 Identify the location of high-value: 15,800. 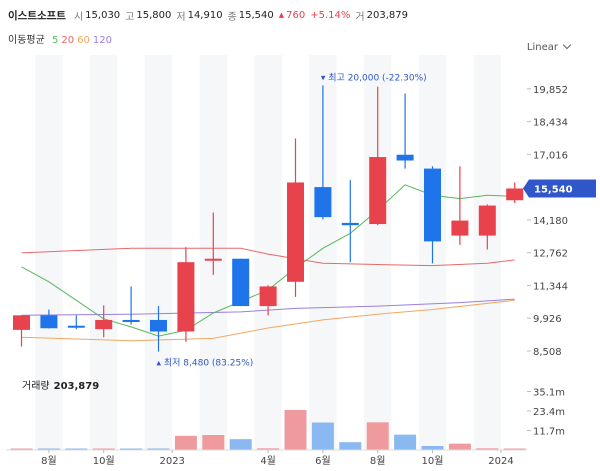
(154, 15).